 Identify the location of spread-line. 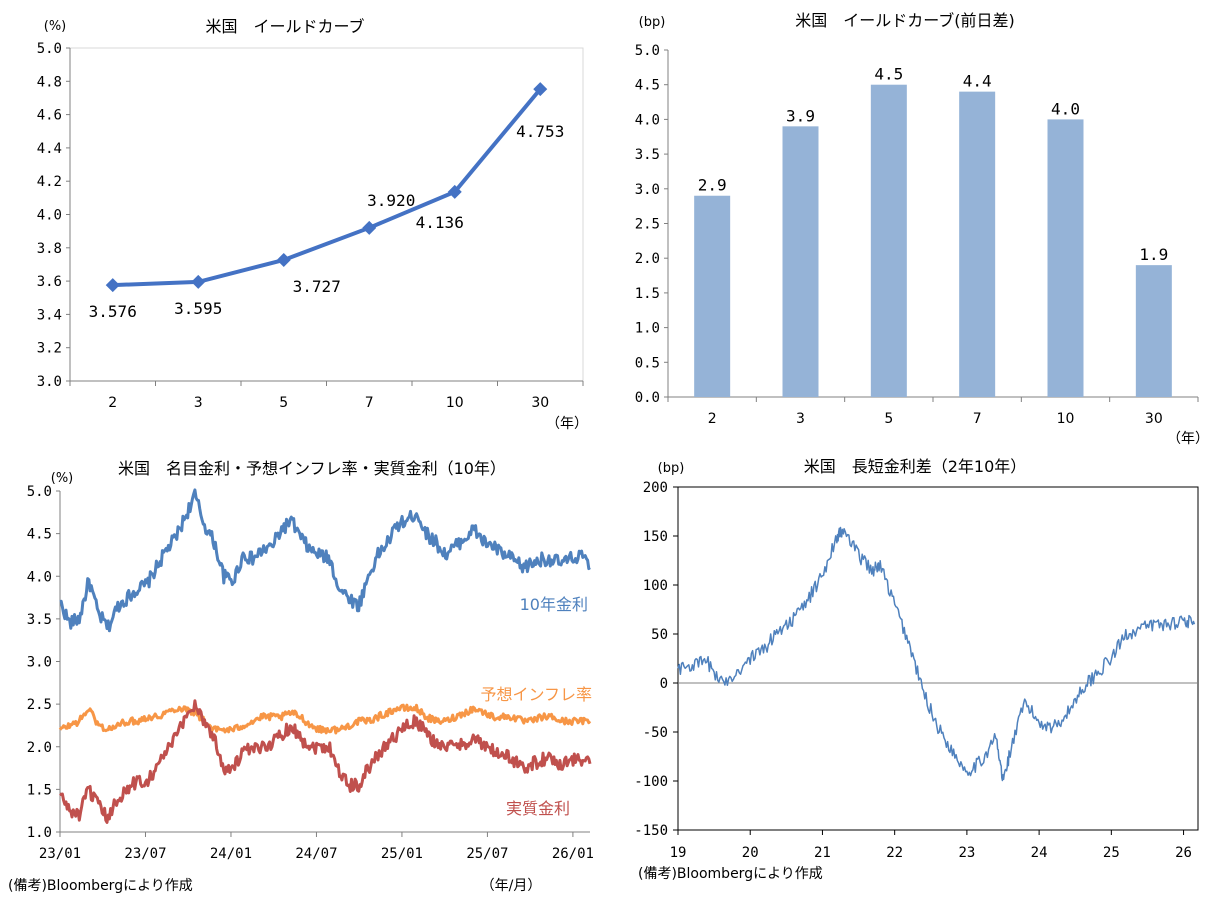
(936, 654).